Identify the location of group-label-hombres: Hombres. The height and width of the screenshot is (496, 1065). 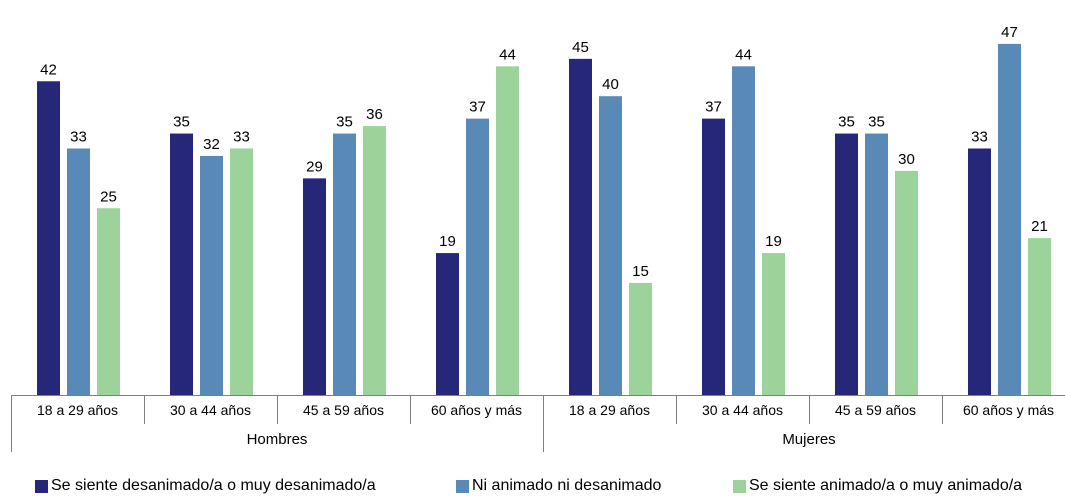
(277, 439).